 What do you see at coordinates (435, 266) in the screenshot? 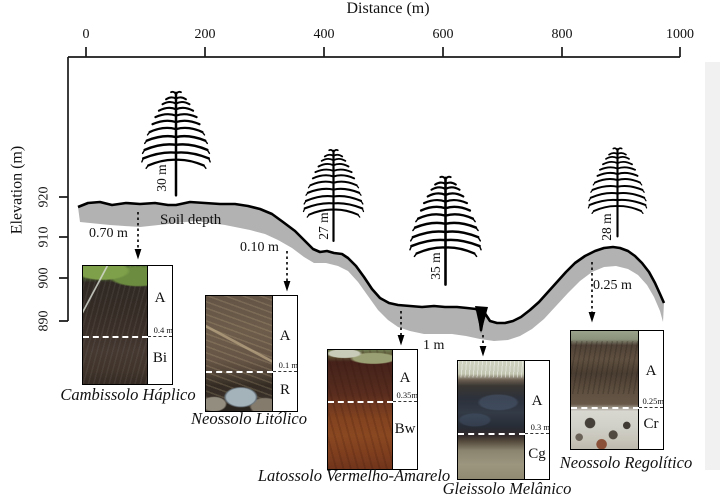
I see `tree-height-label-3: 35 m` at bounding box center [435, 266].